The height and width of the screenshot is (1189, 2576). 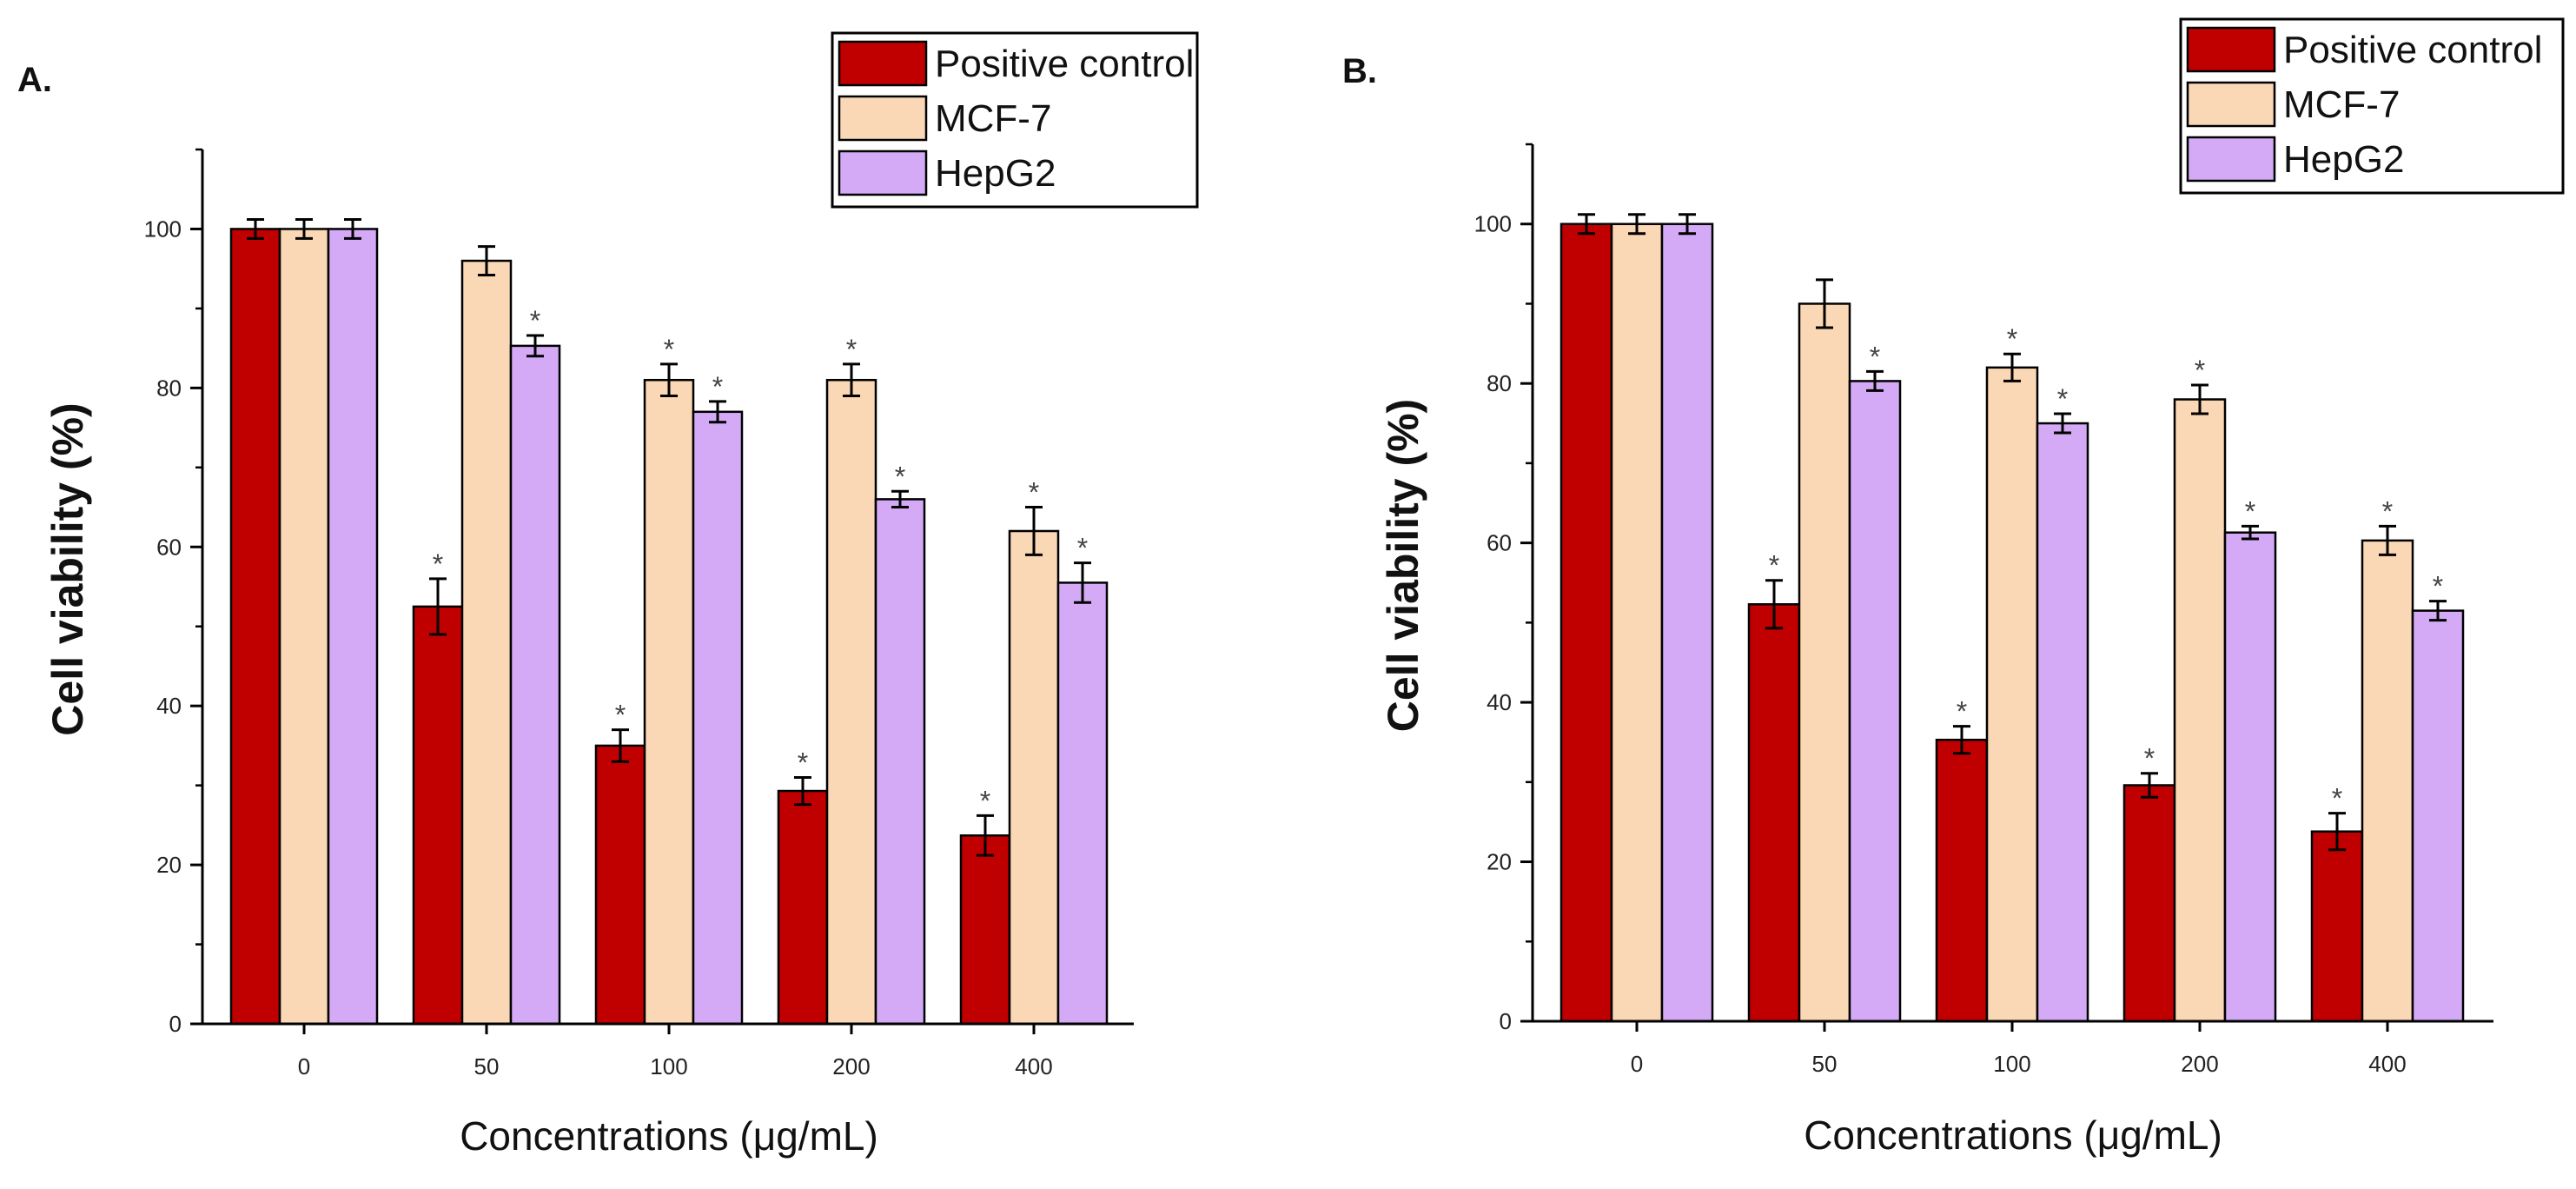 What do you see at coordinates (1359, 71) in the screenshot?
I see `panel-label: B.` at bounding box center [1359, 71].